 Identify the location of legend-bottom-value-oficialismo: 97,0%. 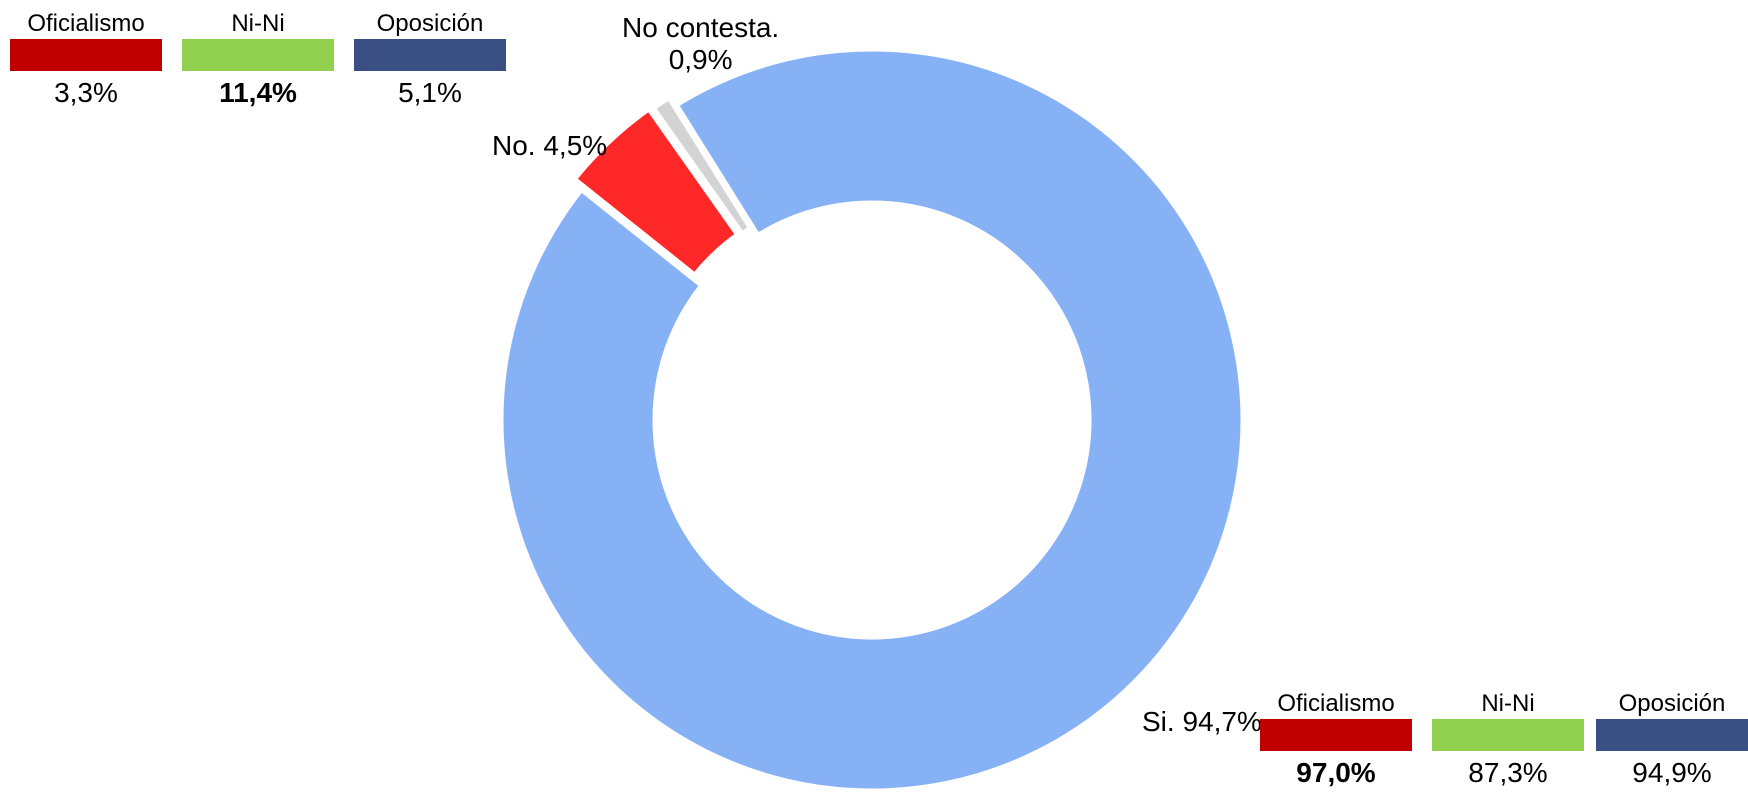
(1336, 772).